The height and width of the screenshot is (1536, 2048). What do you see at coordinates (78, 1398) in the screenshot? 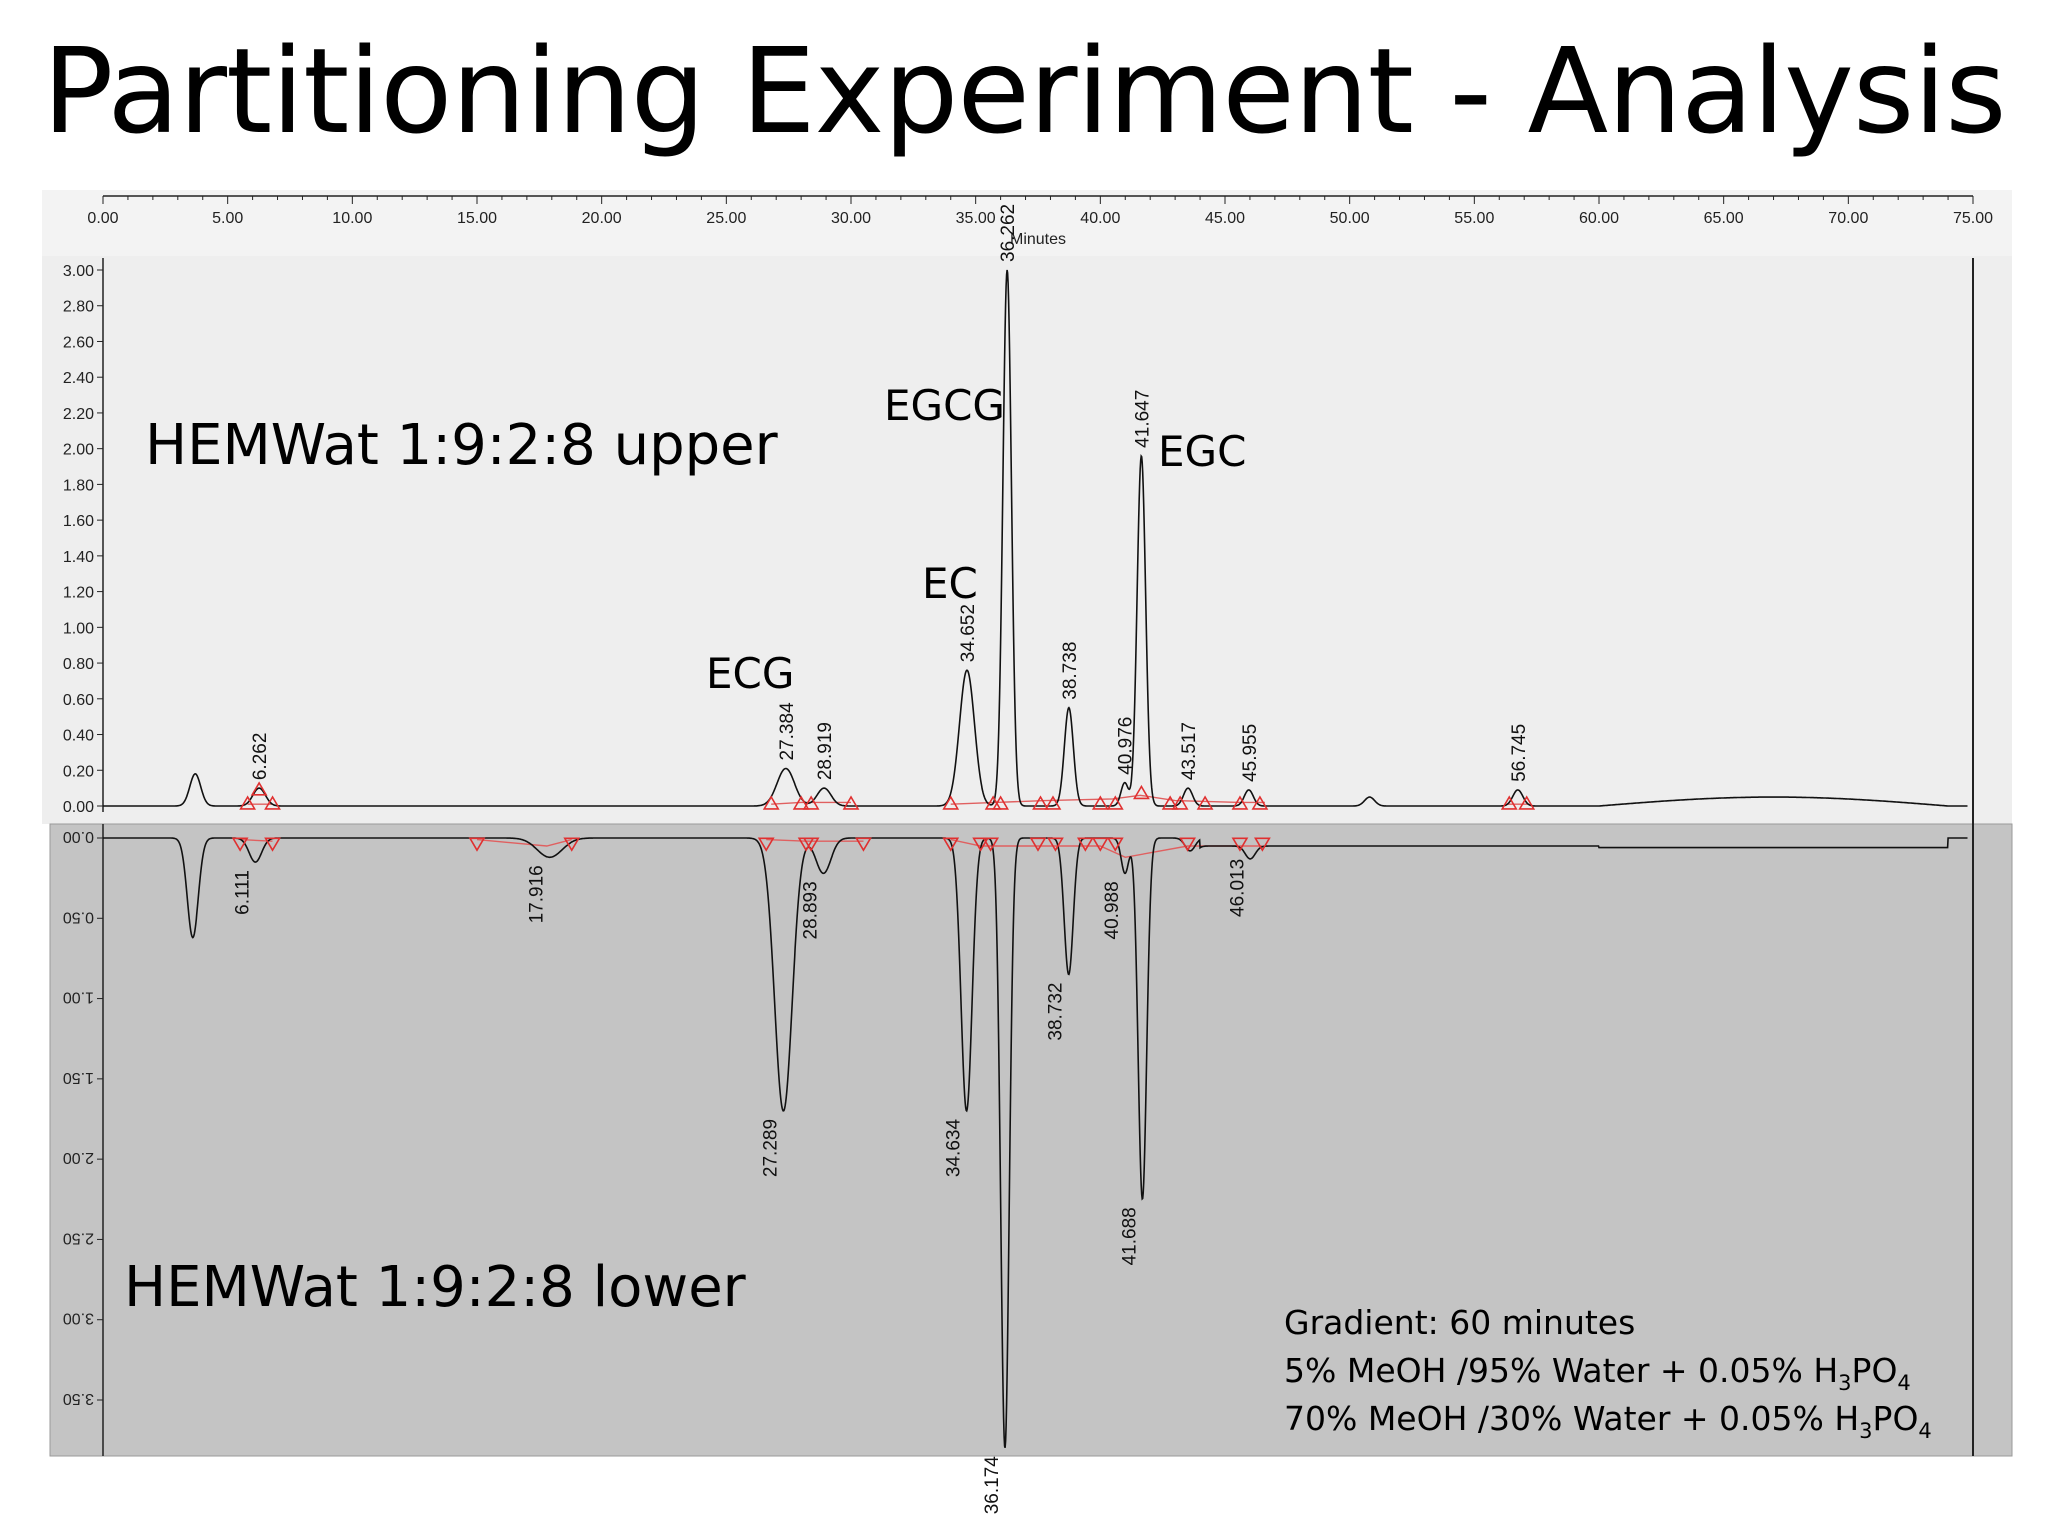
I see `lower-y-tick-label: 3.50` at bounding box center [78, 1398].